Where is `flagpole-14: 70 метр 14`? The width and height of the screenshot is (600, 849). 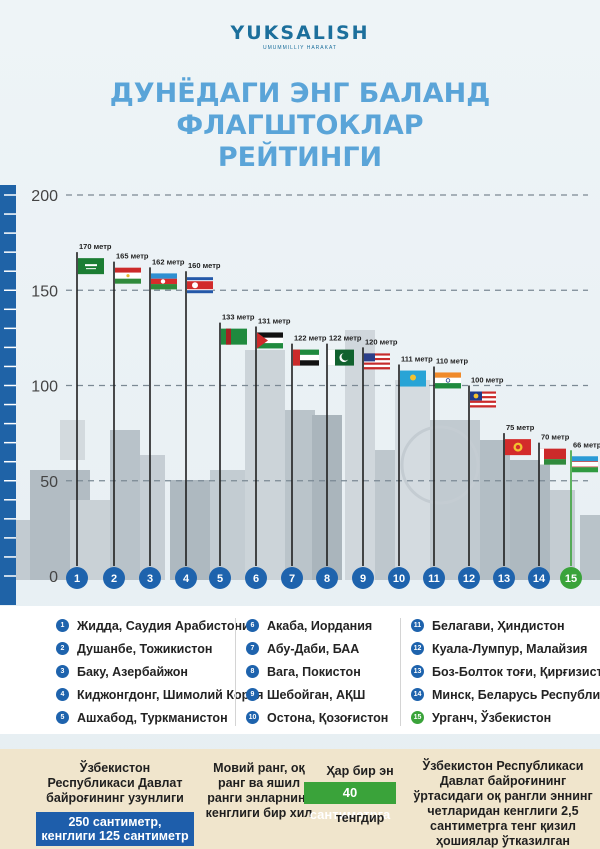 flagpole-14: 70 метр 14 is located at coordinates (549, 511).